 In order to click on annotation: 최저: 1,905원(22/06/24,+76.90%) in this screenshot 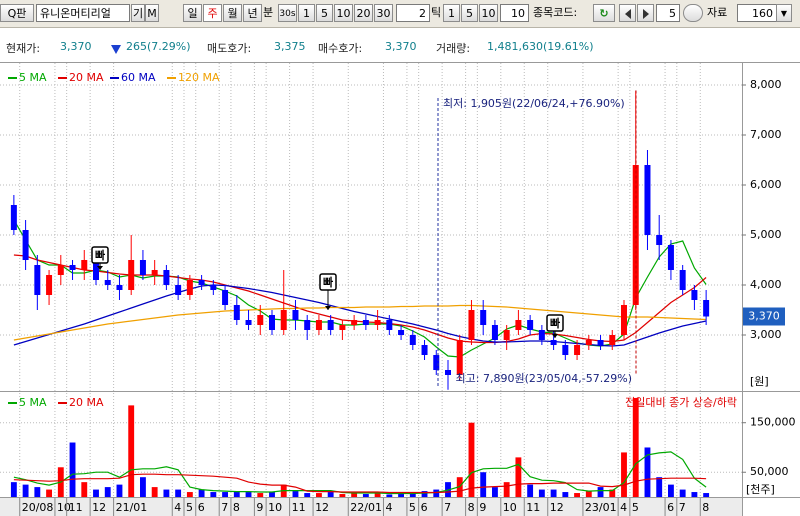, I will do `click(534, 103)`.